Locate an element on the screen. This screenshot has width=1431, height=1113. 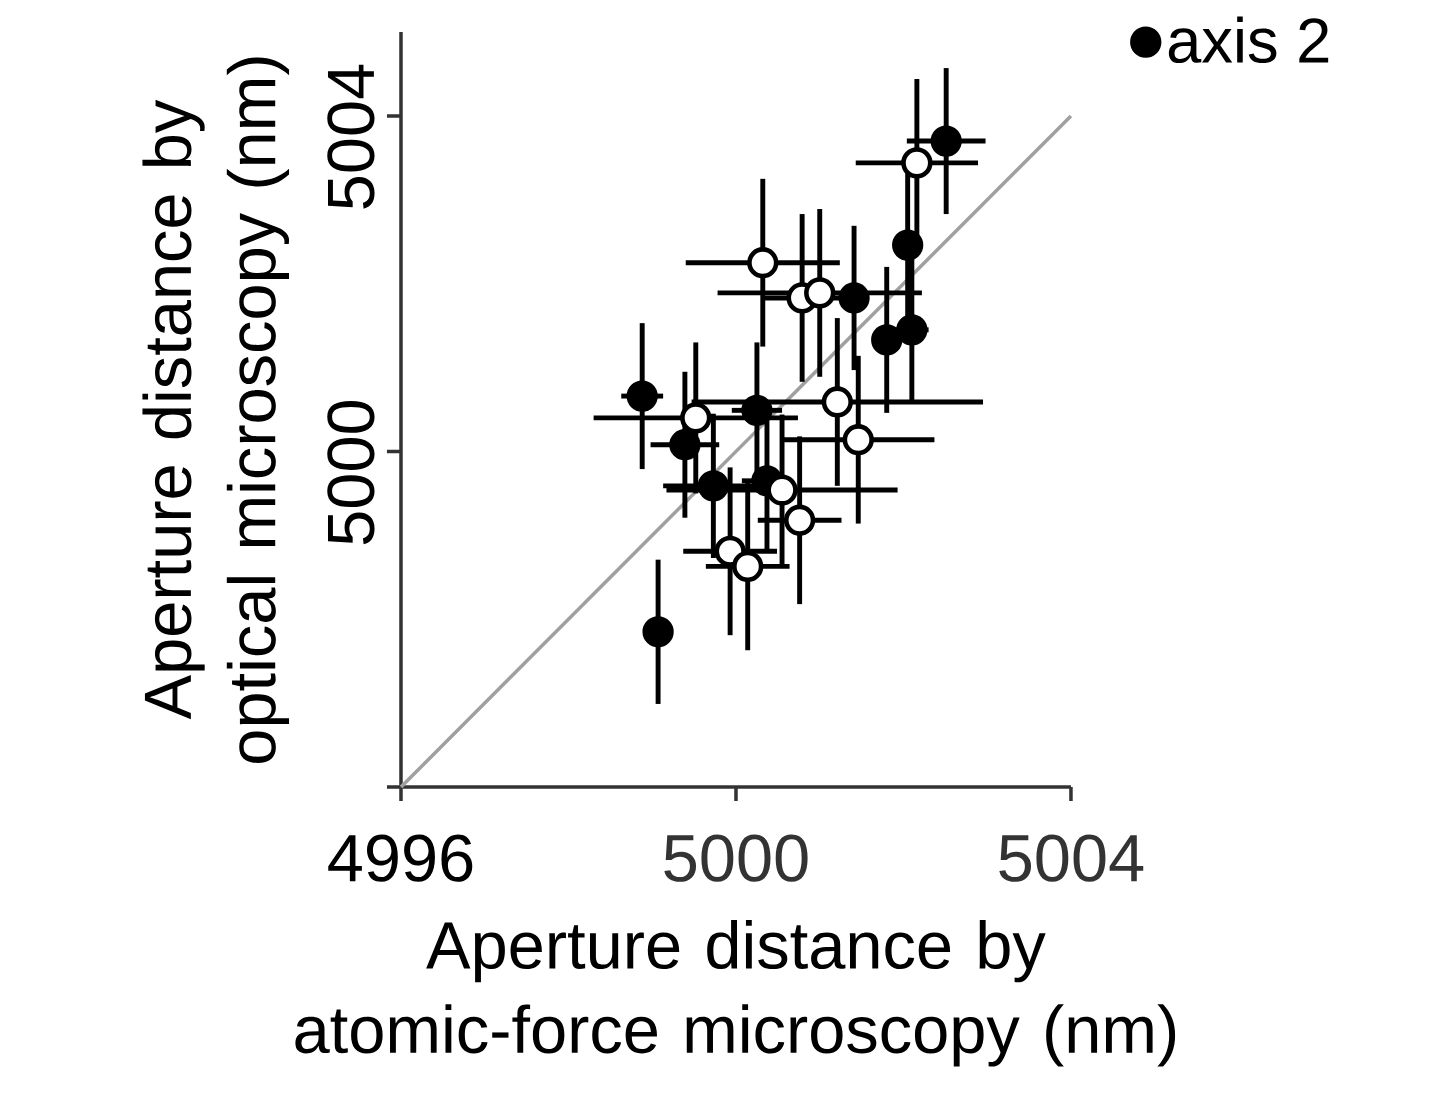
x-axis-title: Aperture distance by atomic-force microscopy (nm) is located at coordinates (735, 993).